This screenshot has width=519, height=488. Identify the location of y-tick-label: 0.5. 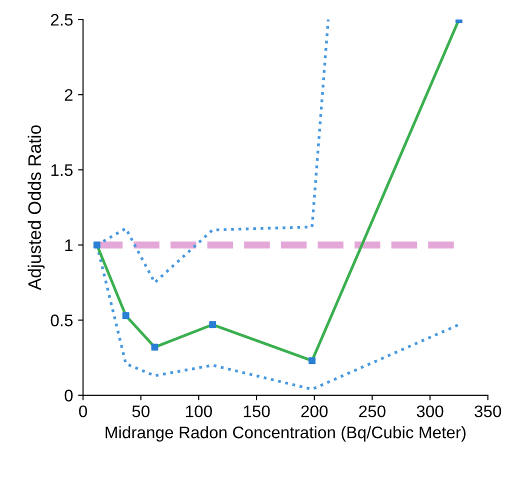
(61, 320).